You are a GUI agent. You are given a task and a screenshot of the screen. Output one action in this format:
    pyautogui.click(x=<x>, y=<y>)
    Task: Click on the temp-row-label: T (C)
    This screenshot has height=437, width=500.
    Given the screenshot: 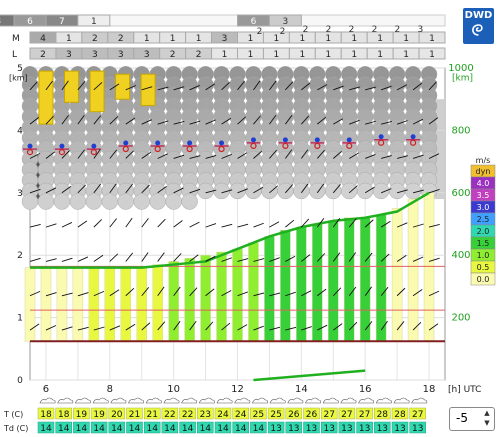 What is the action you would take?
    pyautogui.click(x=13, y=414)
    